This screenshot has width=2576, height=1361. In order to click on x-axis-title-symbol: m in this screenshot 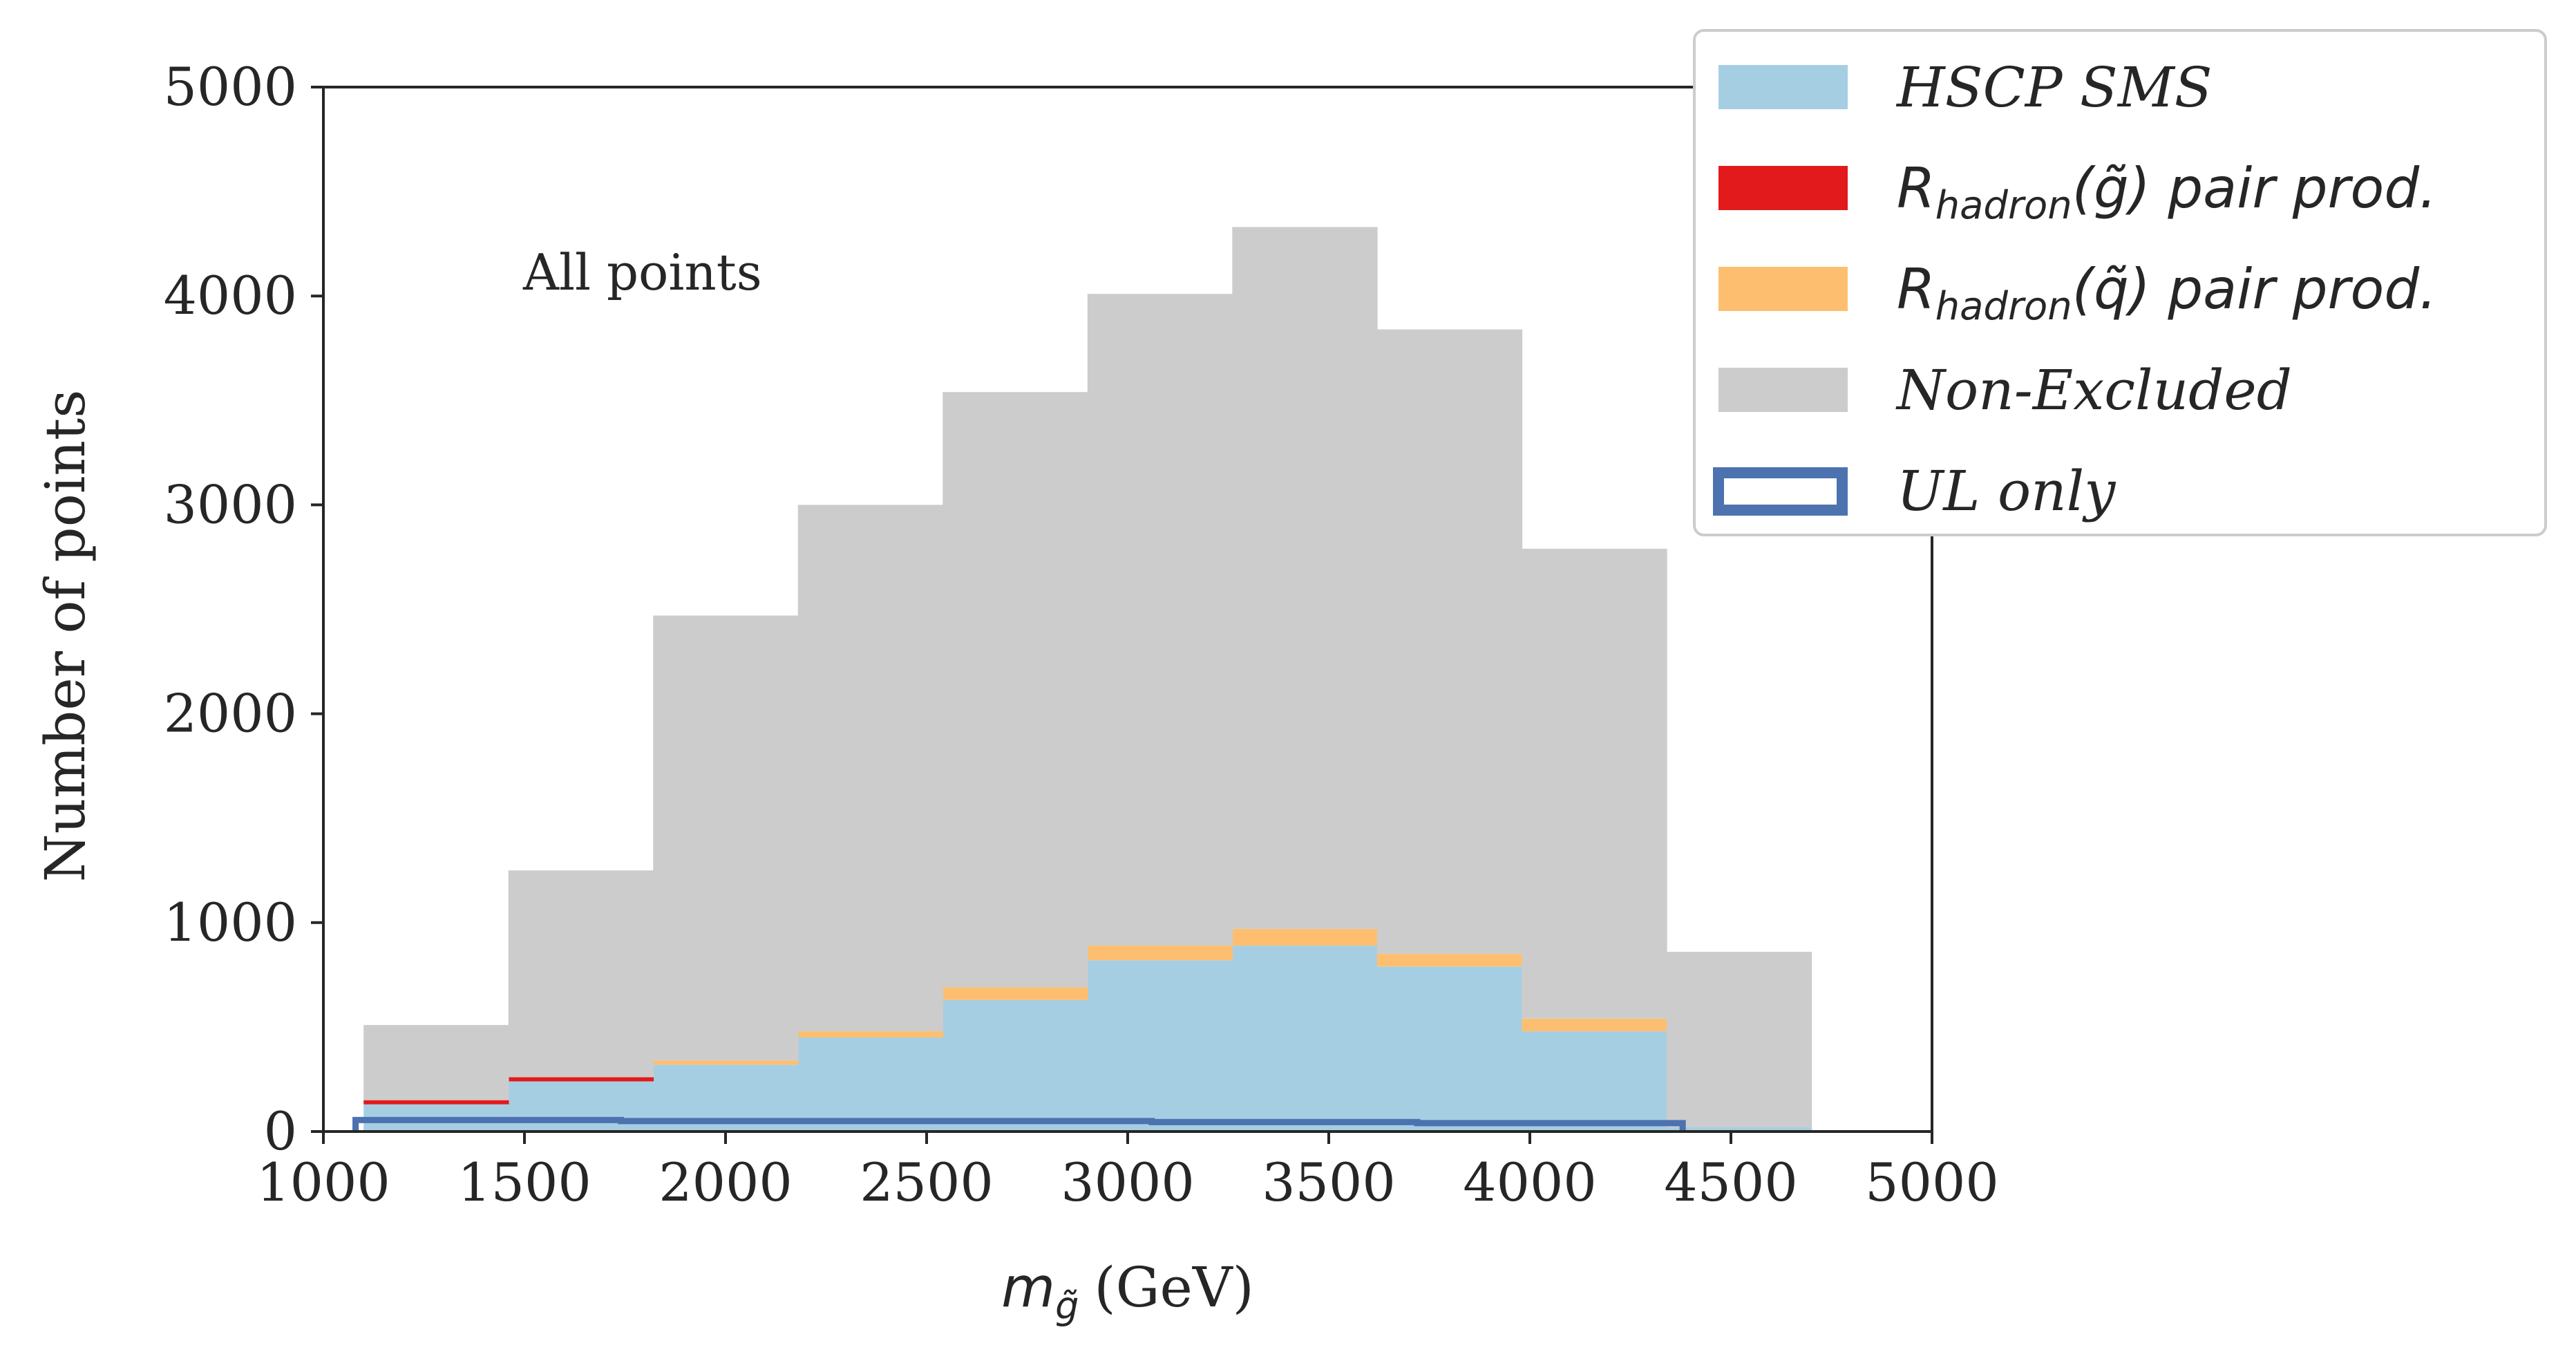, I will do `click(1028, 1287)`.